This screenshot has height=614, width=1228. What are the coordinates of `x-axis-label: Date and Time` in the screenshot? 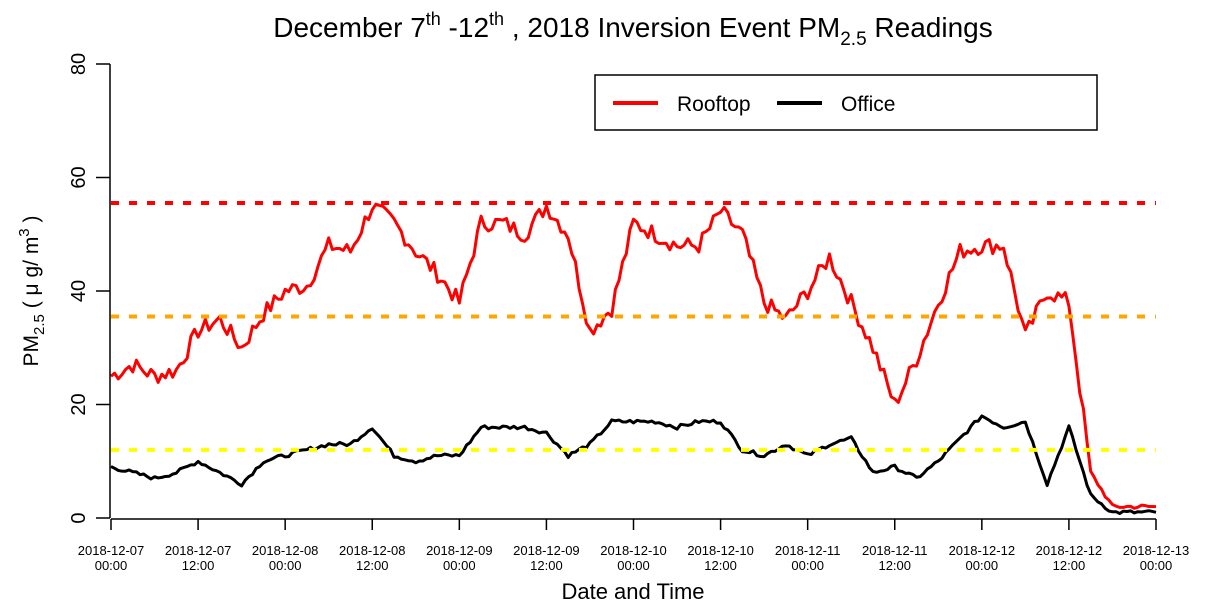 It's located at (632, 591).